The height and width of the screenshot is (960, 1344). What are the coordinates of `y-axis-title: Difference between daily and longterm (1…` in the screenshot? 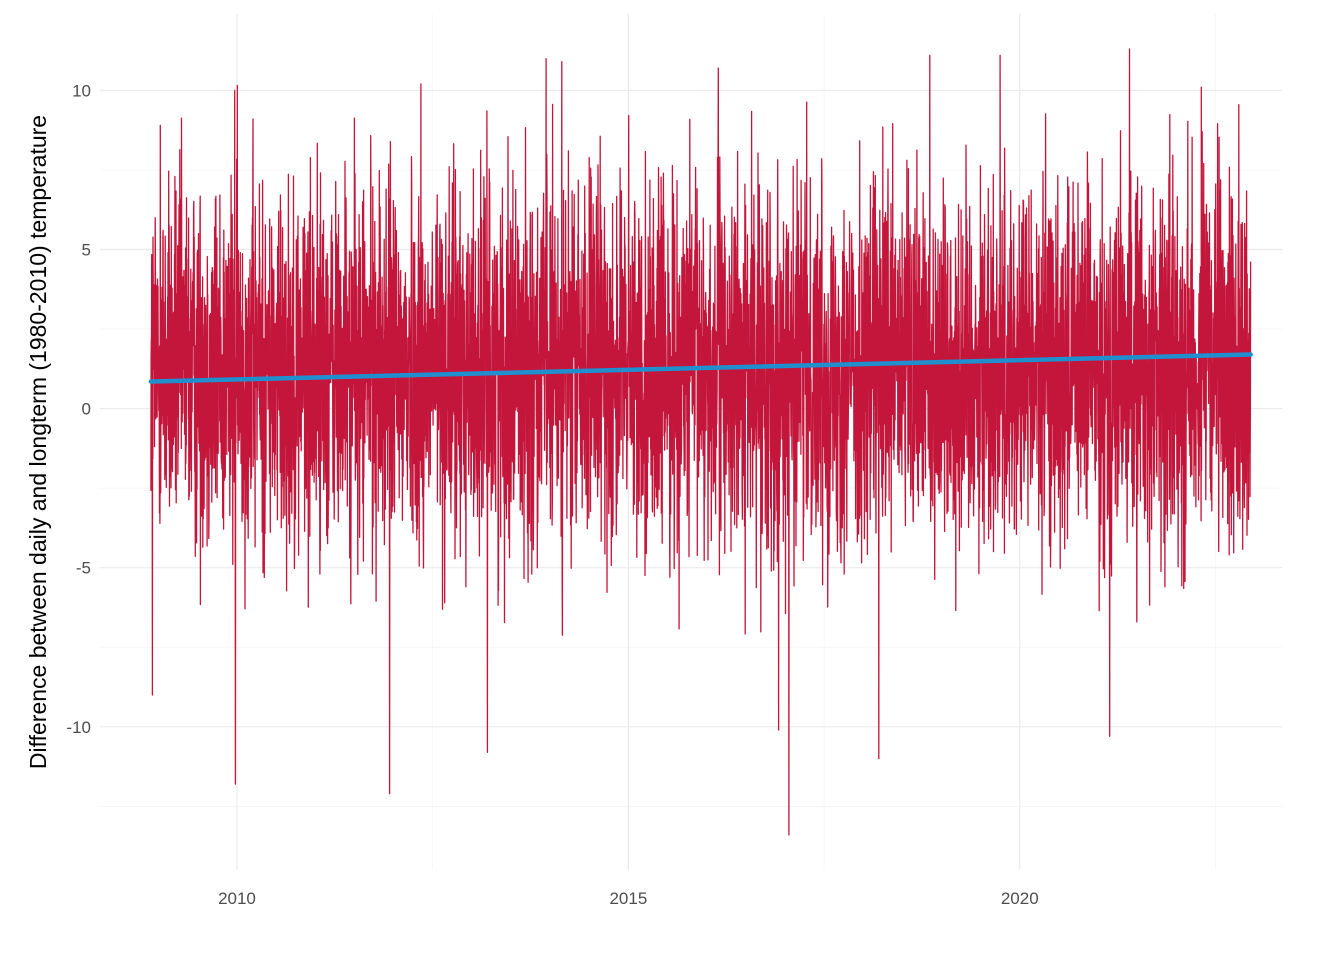 It's located at (38, 442).